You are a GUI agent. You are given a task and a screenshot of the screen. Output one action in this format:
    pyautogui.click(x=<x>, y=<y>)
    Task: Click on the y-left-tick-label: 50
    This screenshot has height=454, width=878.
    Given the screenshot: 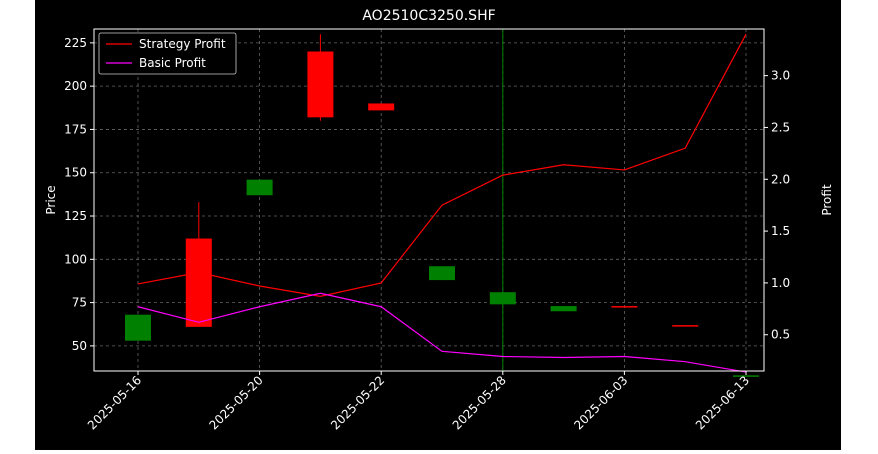 What is the action you would take?
    pyautogui.click(x=79, y=346)
    